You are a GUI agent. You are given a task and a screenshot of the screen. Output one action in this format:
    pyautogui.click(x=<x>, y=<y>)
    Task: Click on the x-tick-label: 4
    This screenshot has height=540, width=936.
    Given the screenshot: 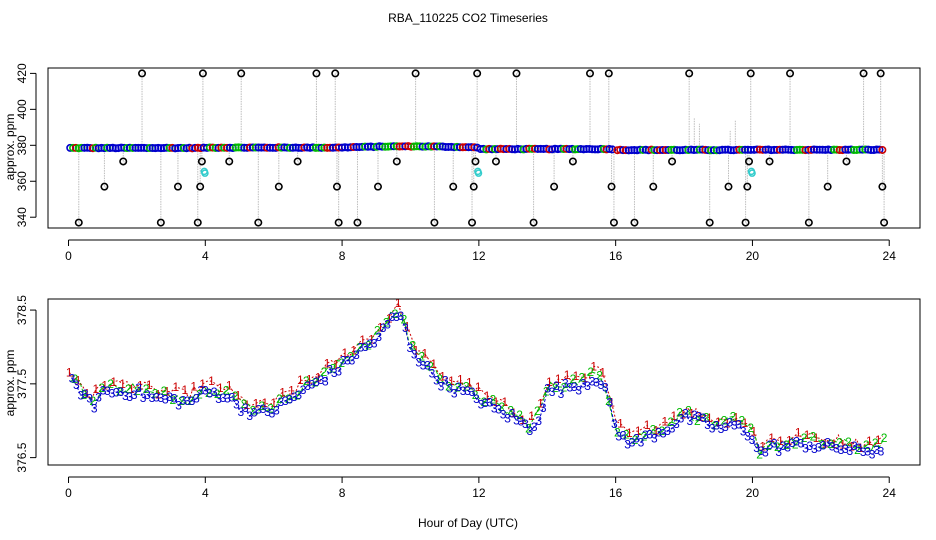 What is the action you would take?
    pyautogui.click(x=205, y=256)
    